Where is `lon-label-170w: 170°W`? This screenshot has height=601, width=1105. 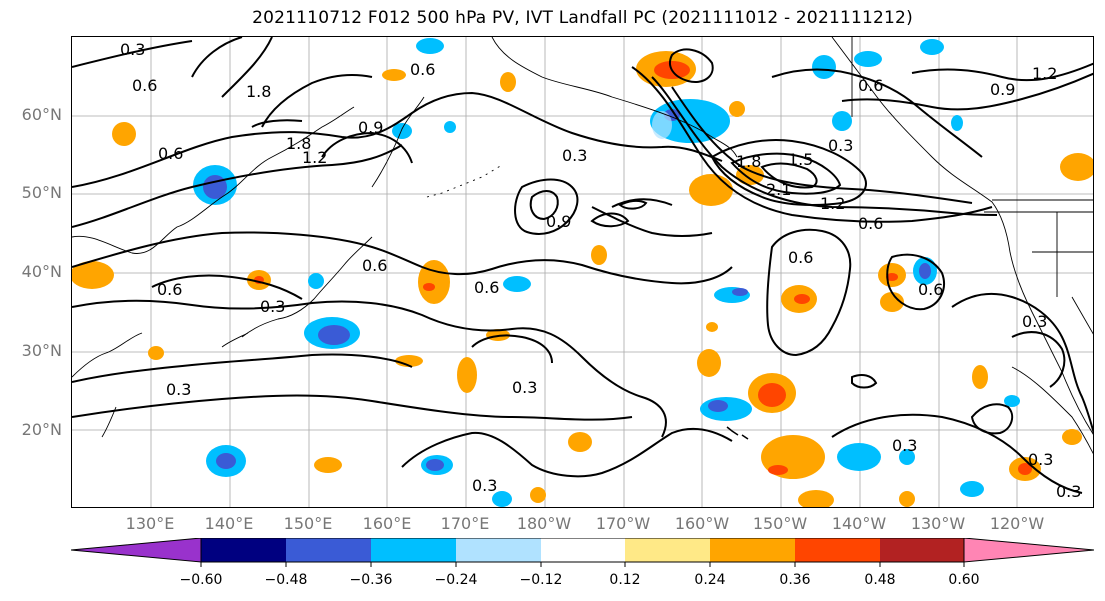 lon-label-170w: 170°W is located at coordinates (623, 523).